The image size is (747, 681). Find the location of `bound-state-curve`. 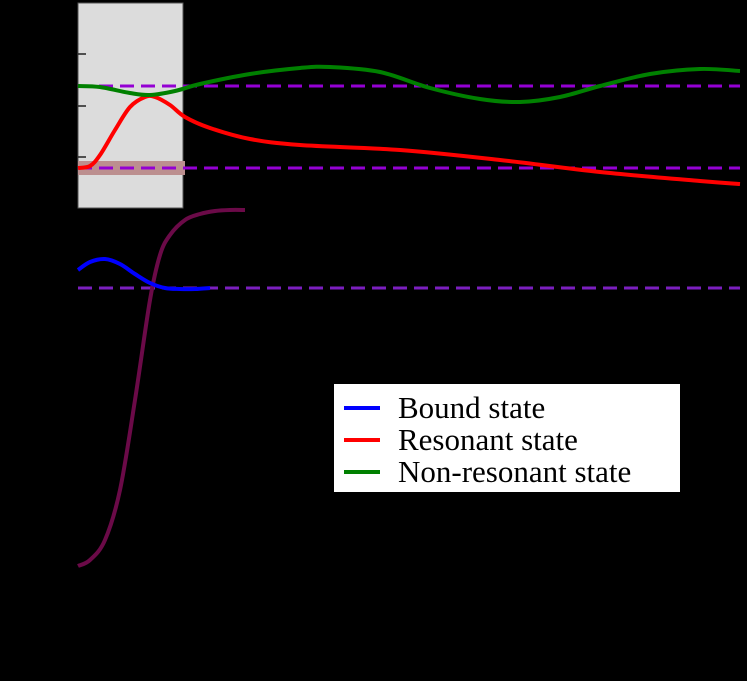

bound-state-curve is located at coordinates (143, 274).